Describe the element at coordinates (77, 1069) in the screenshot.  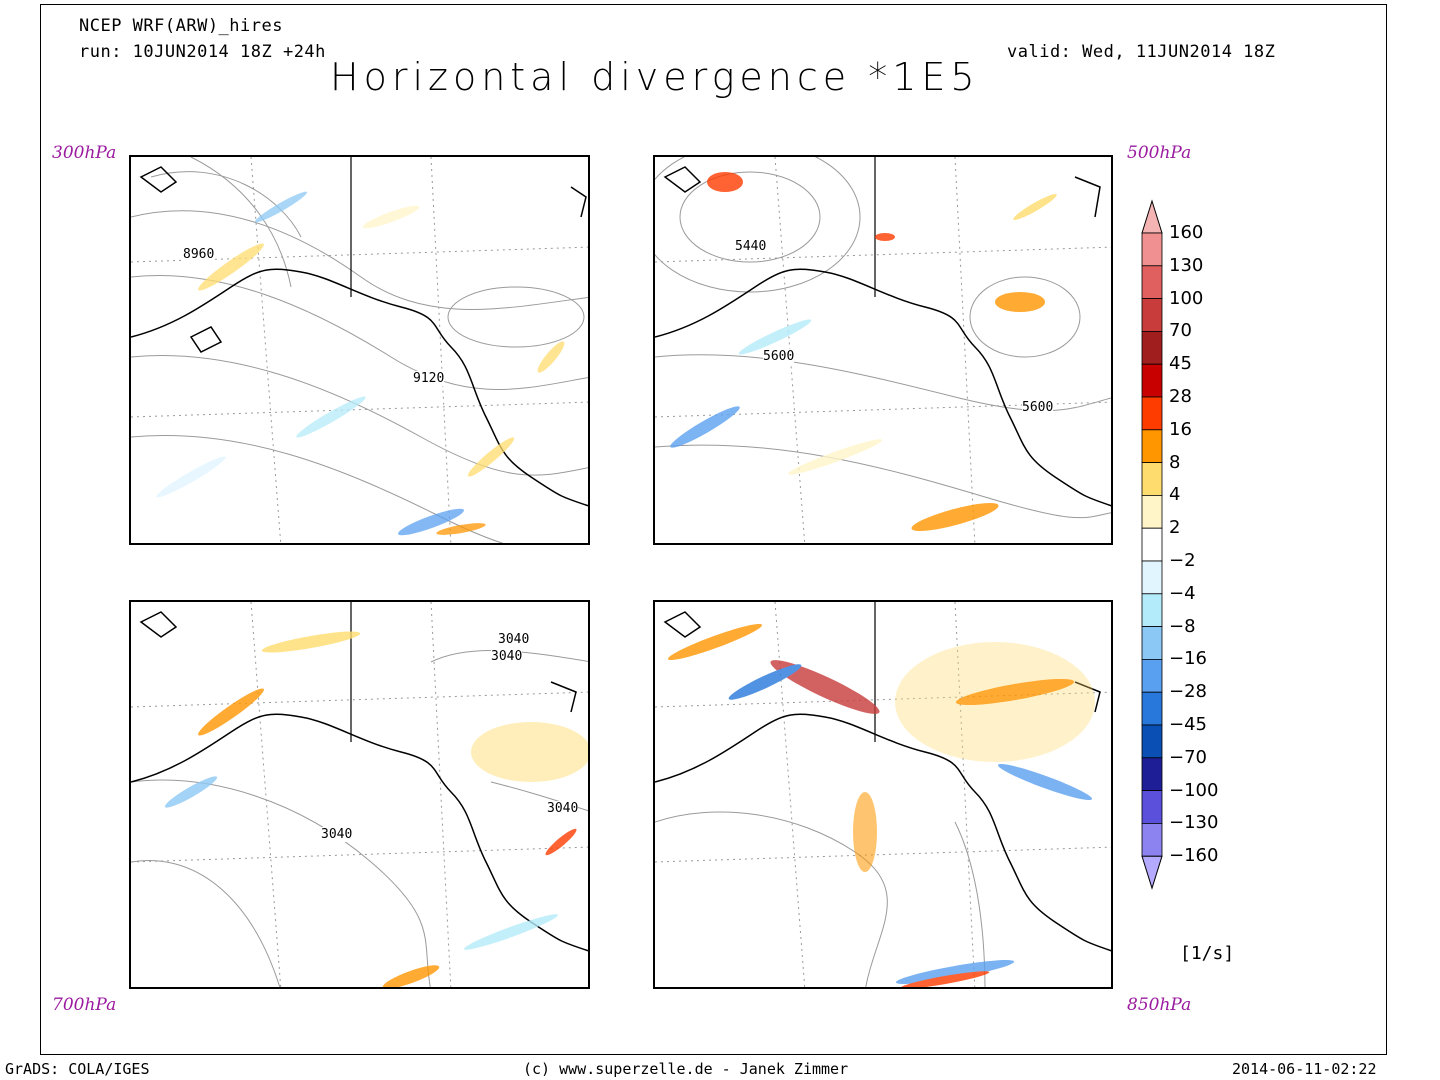
I see `footer-left: GrADS: COLA/IGES` at that location.